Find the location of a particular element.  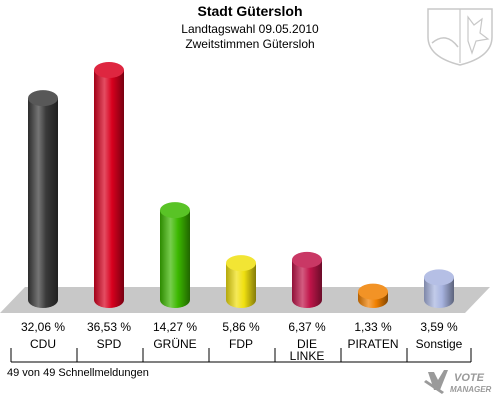

category-label-spd: SPD is located at coordinates (109, 344).